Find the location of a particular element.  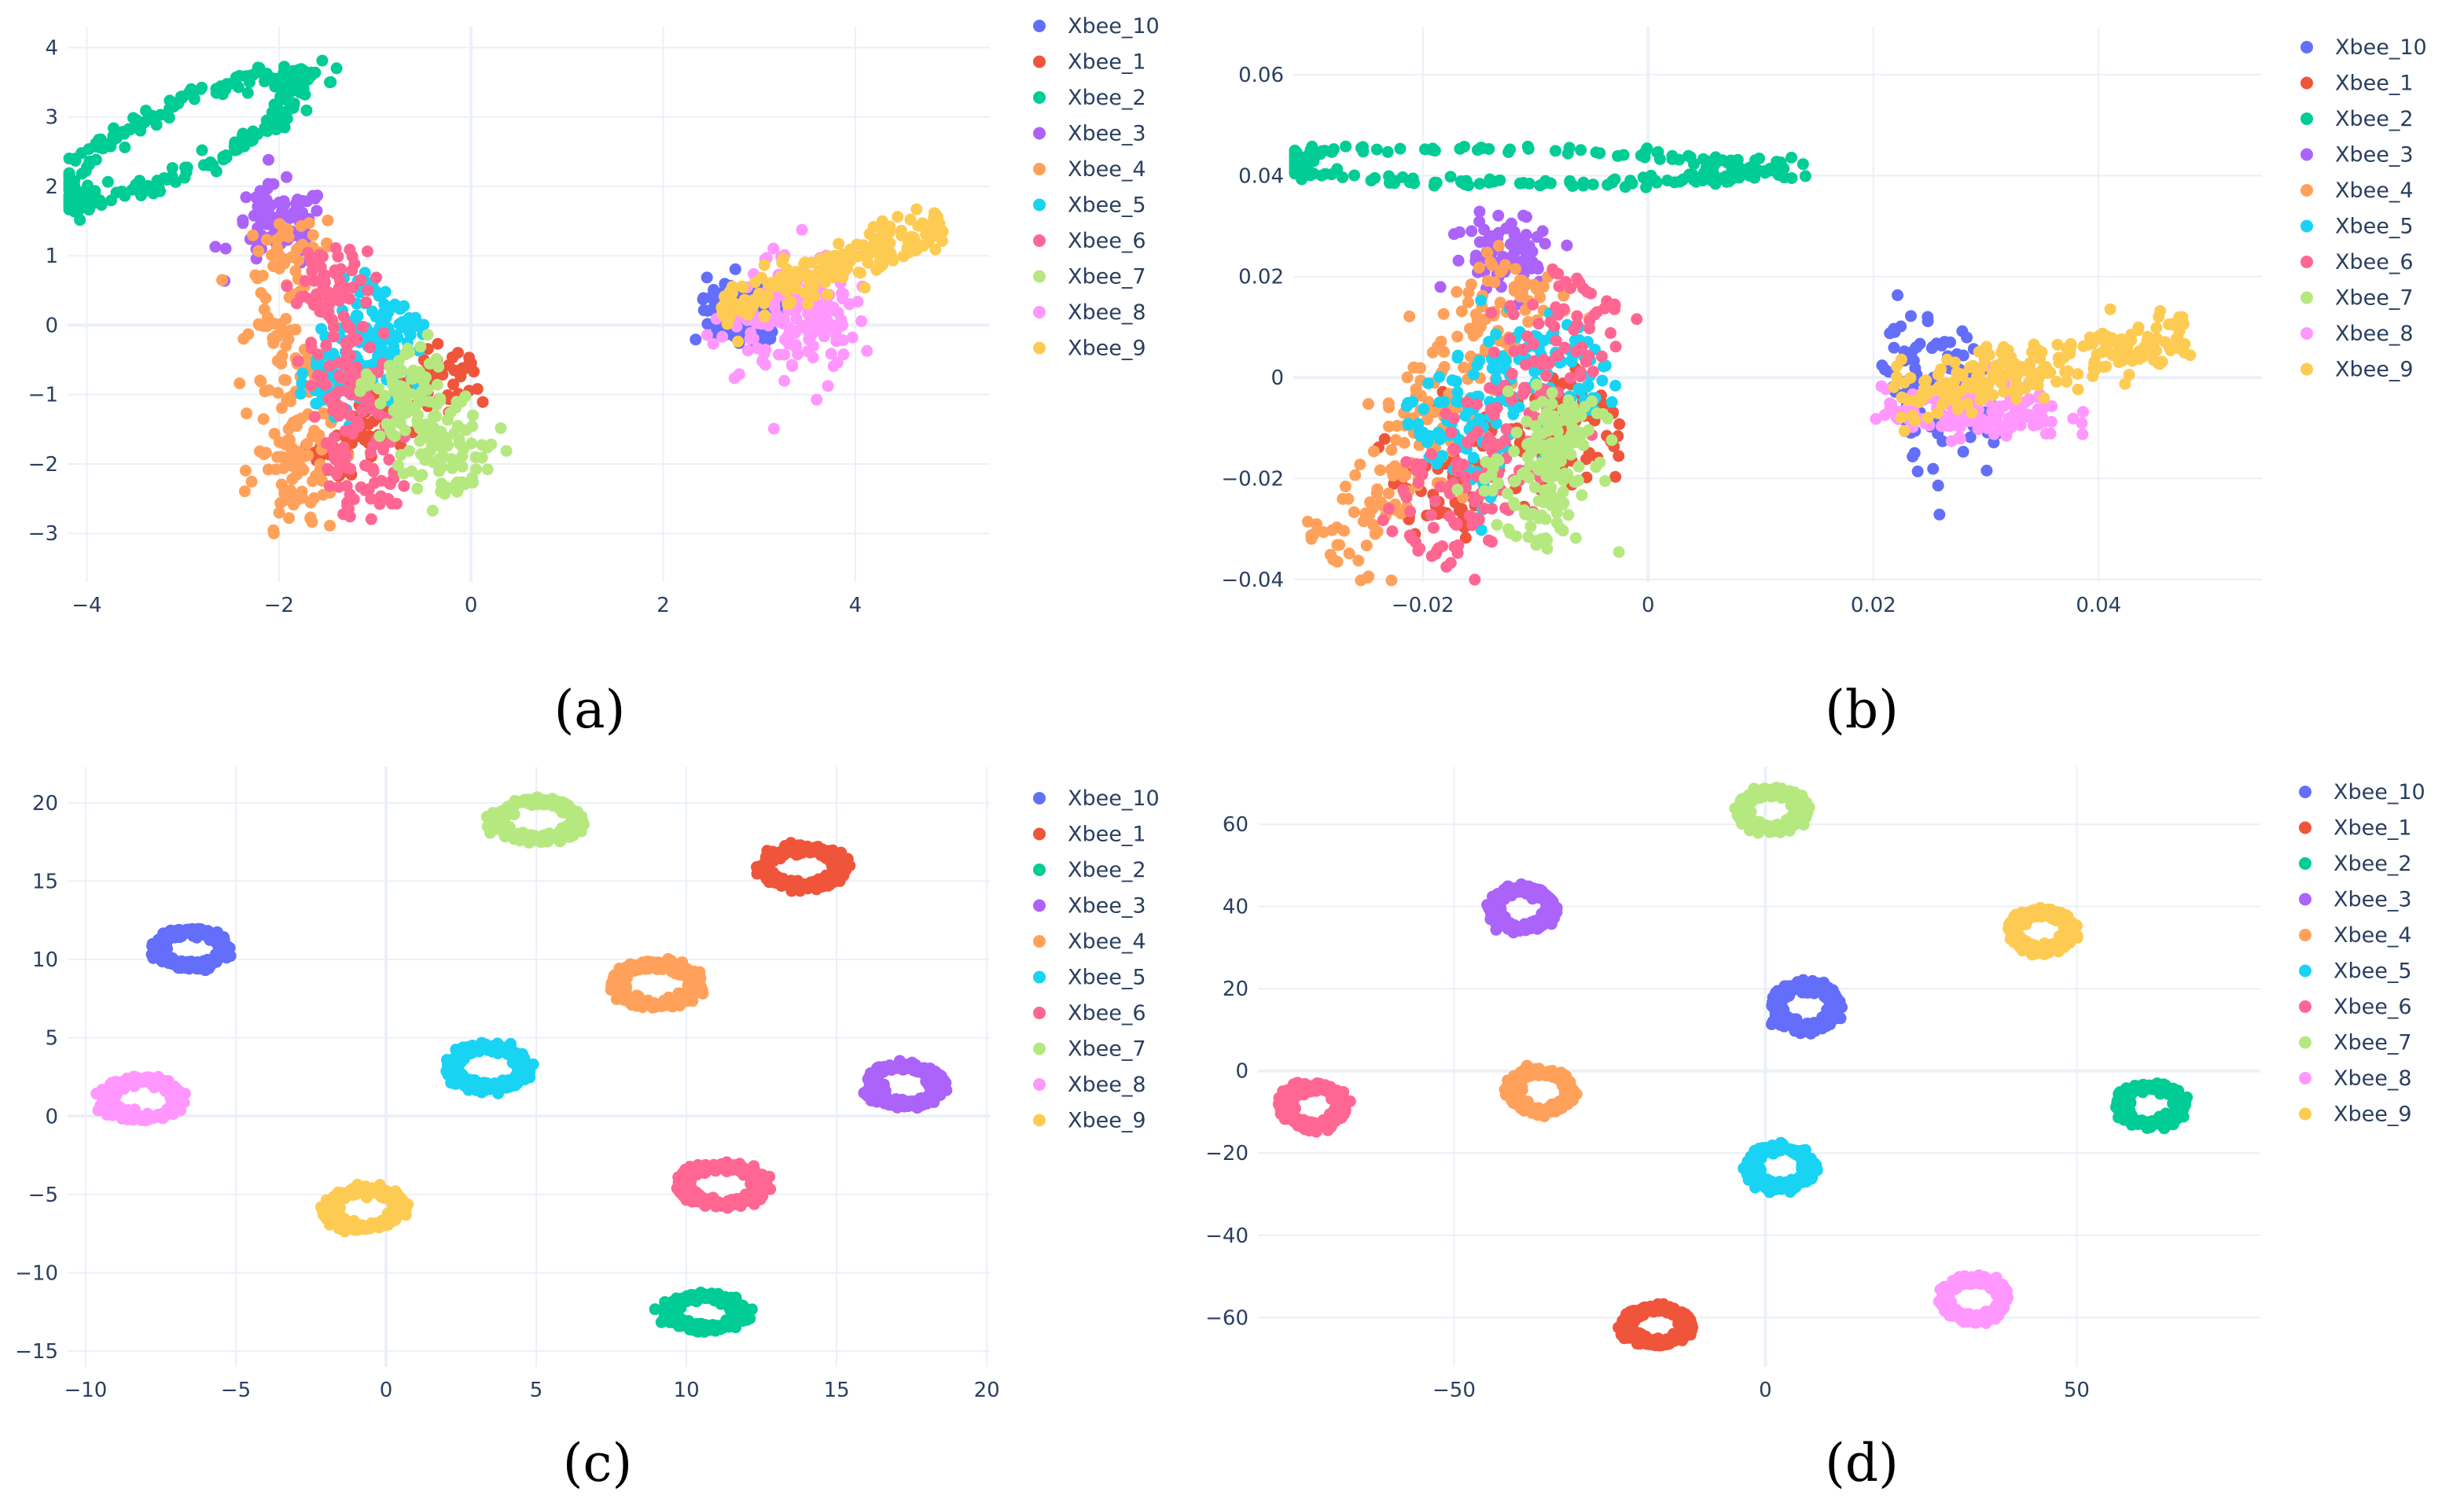

x-tick-label: −5 is located at coordinates (236, 1390).